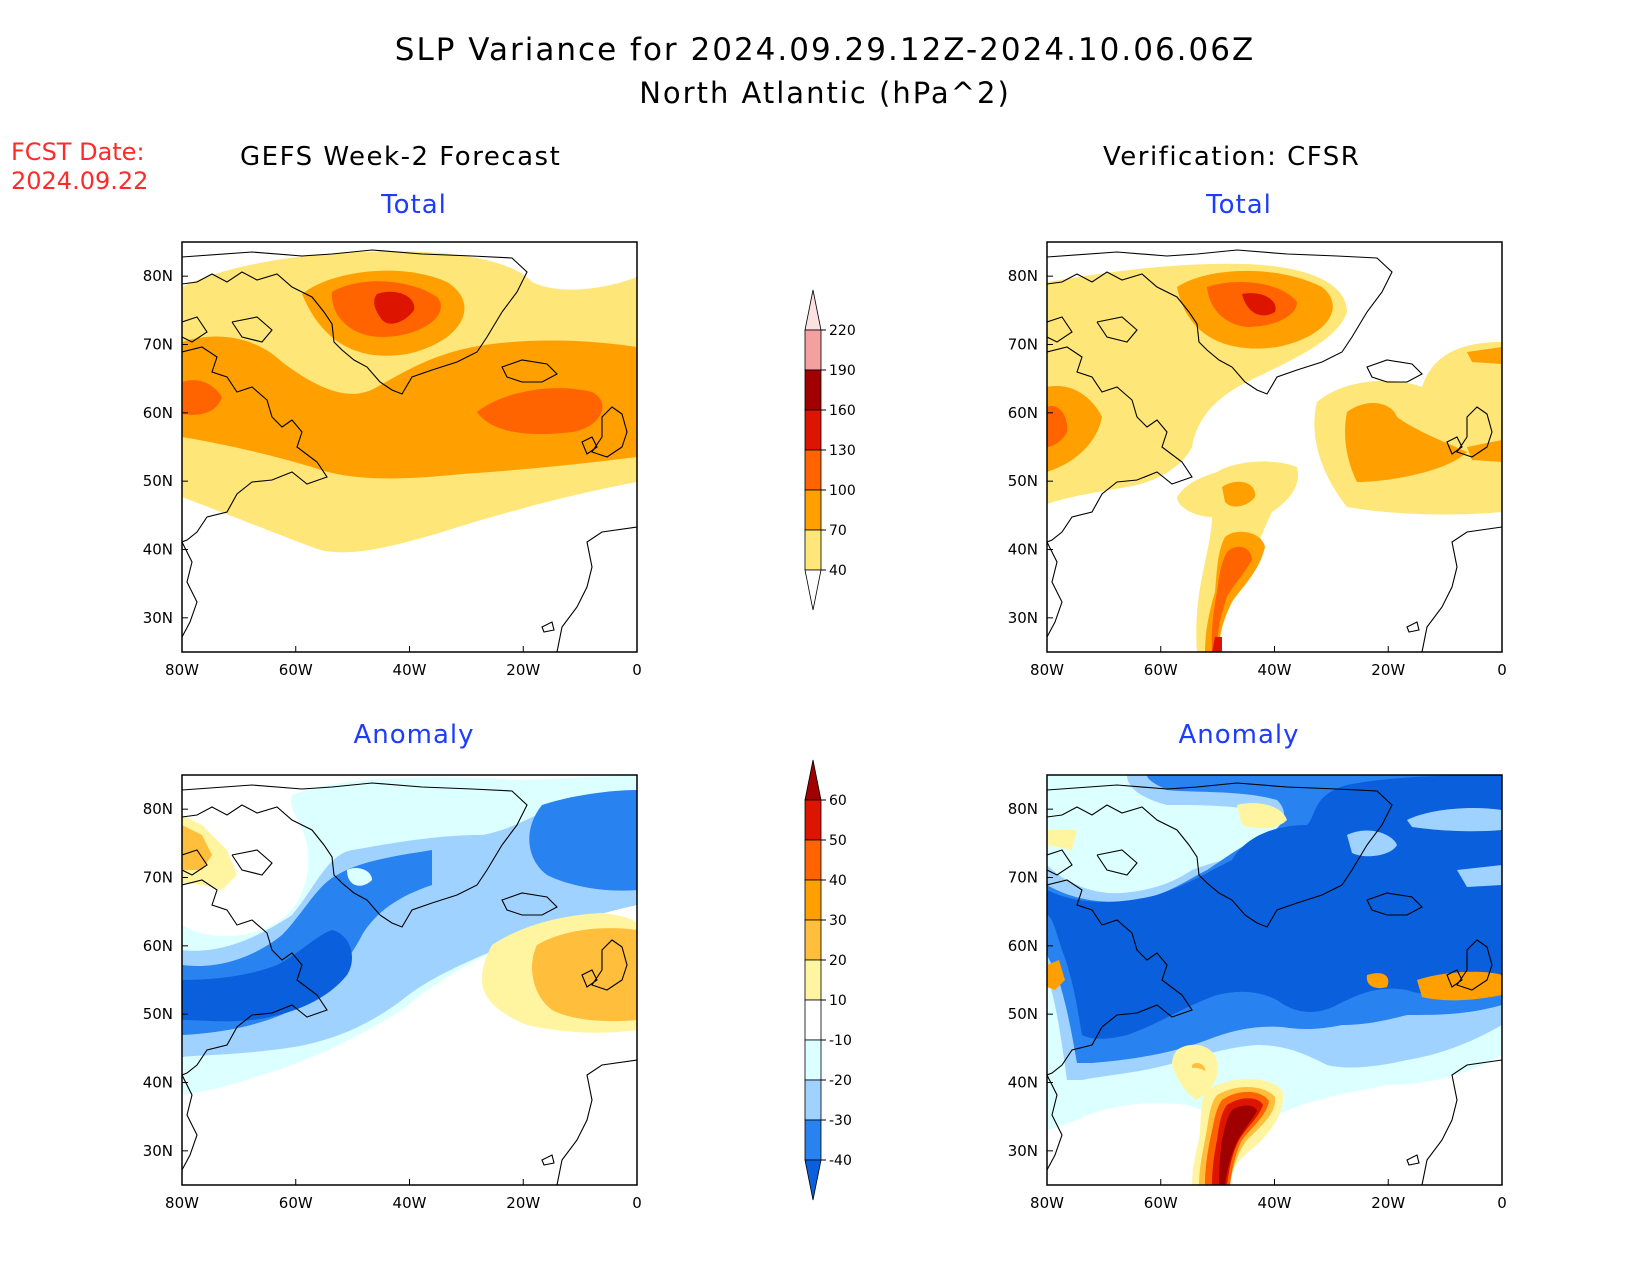 This screenshot has height=1275, width=1650. What do you see at coordinates (158, 345) in the screenshot?
I see `gefs-total-lat-label: 70N` at bounding box center [158, 345].